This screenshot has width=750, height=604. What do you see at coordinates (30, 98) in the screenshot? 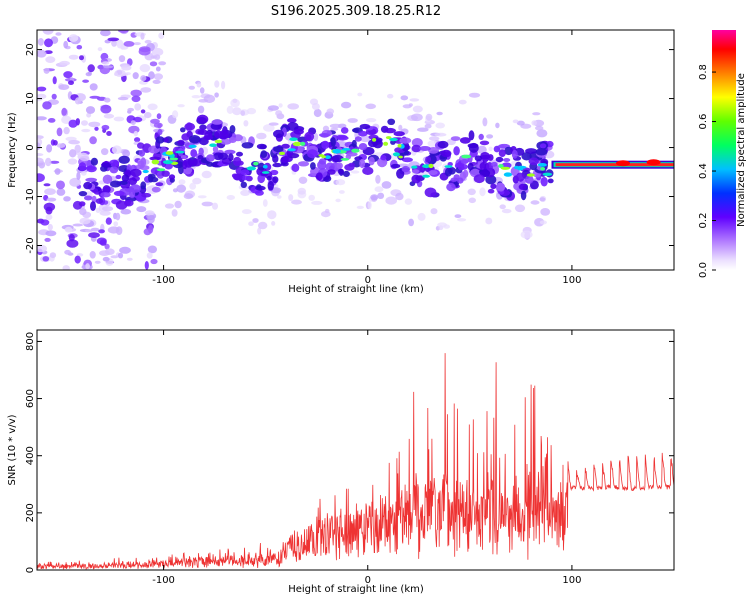
I see `y-tick-label: 10` at bounding box center [30, 98].